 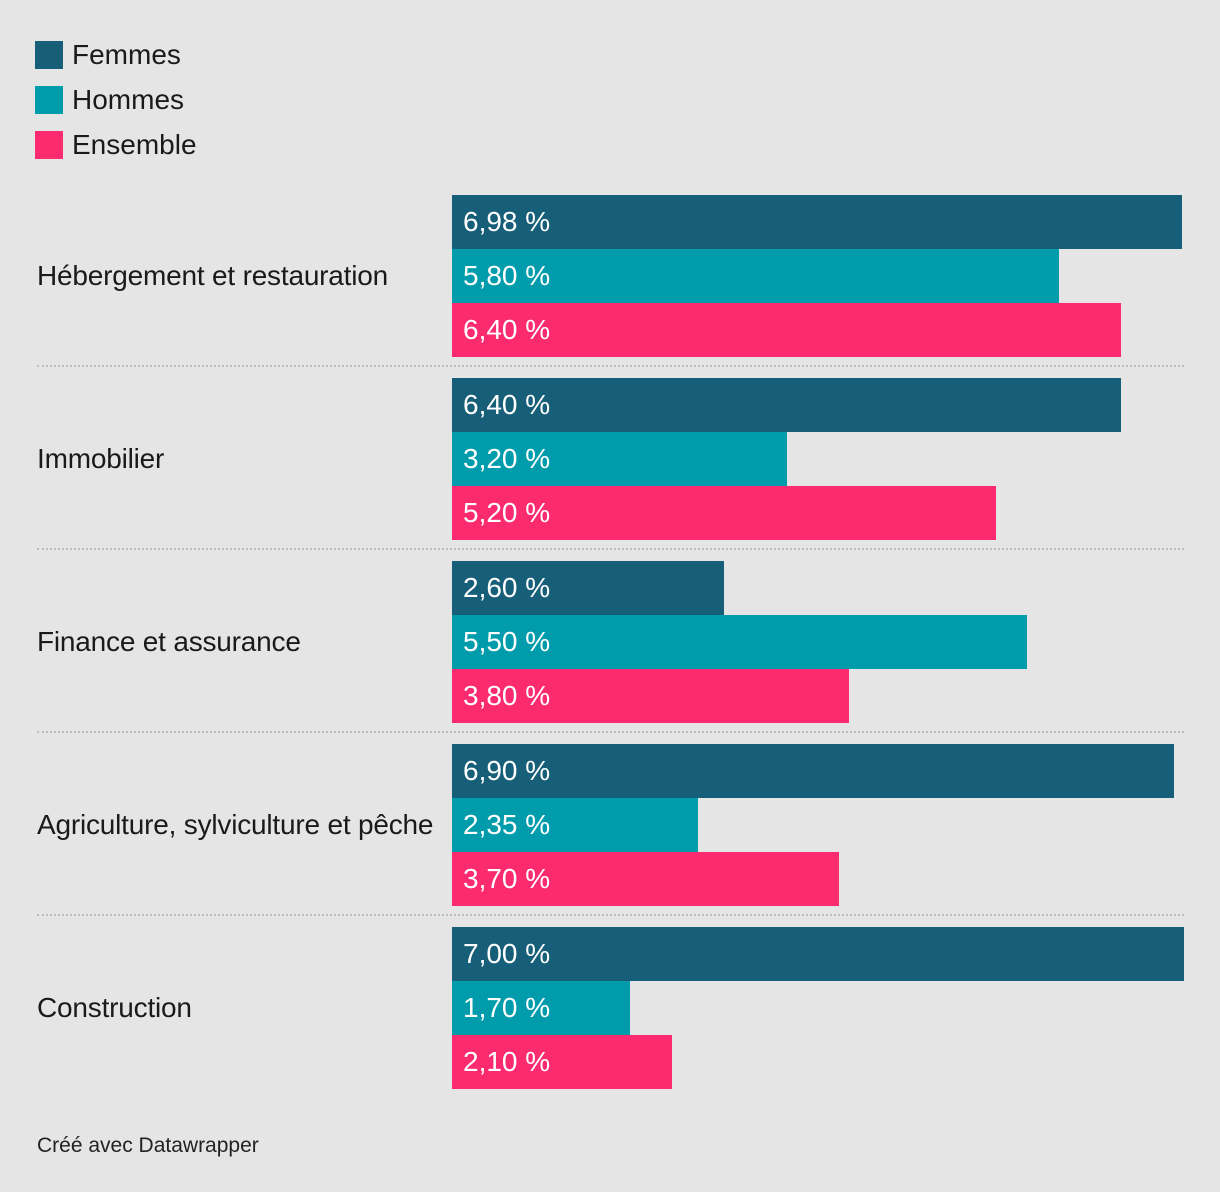 What do you see at coordinates (49, 55) in the screenshot?
I see `legend-swatch-femmes` at bounding box center [49, 55].